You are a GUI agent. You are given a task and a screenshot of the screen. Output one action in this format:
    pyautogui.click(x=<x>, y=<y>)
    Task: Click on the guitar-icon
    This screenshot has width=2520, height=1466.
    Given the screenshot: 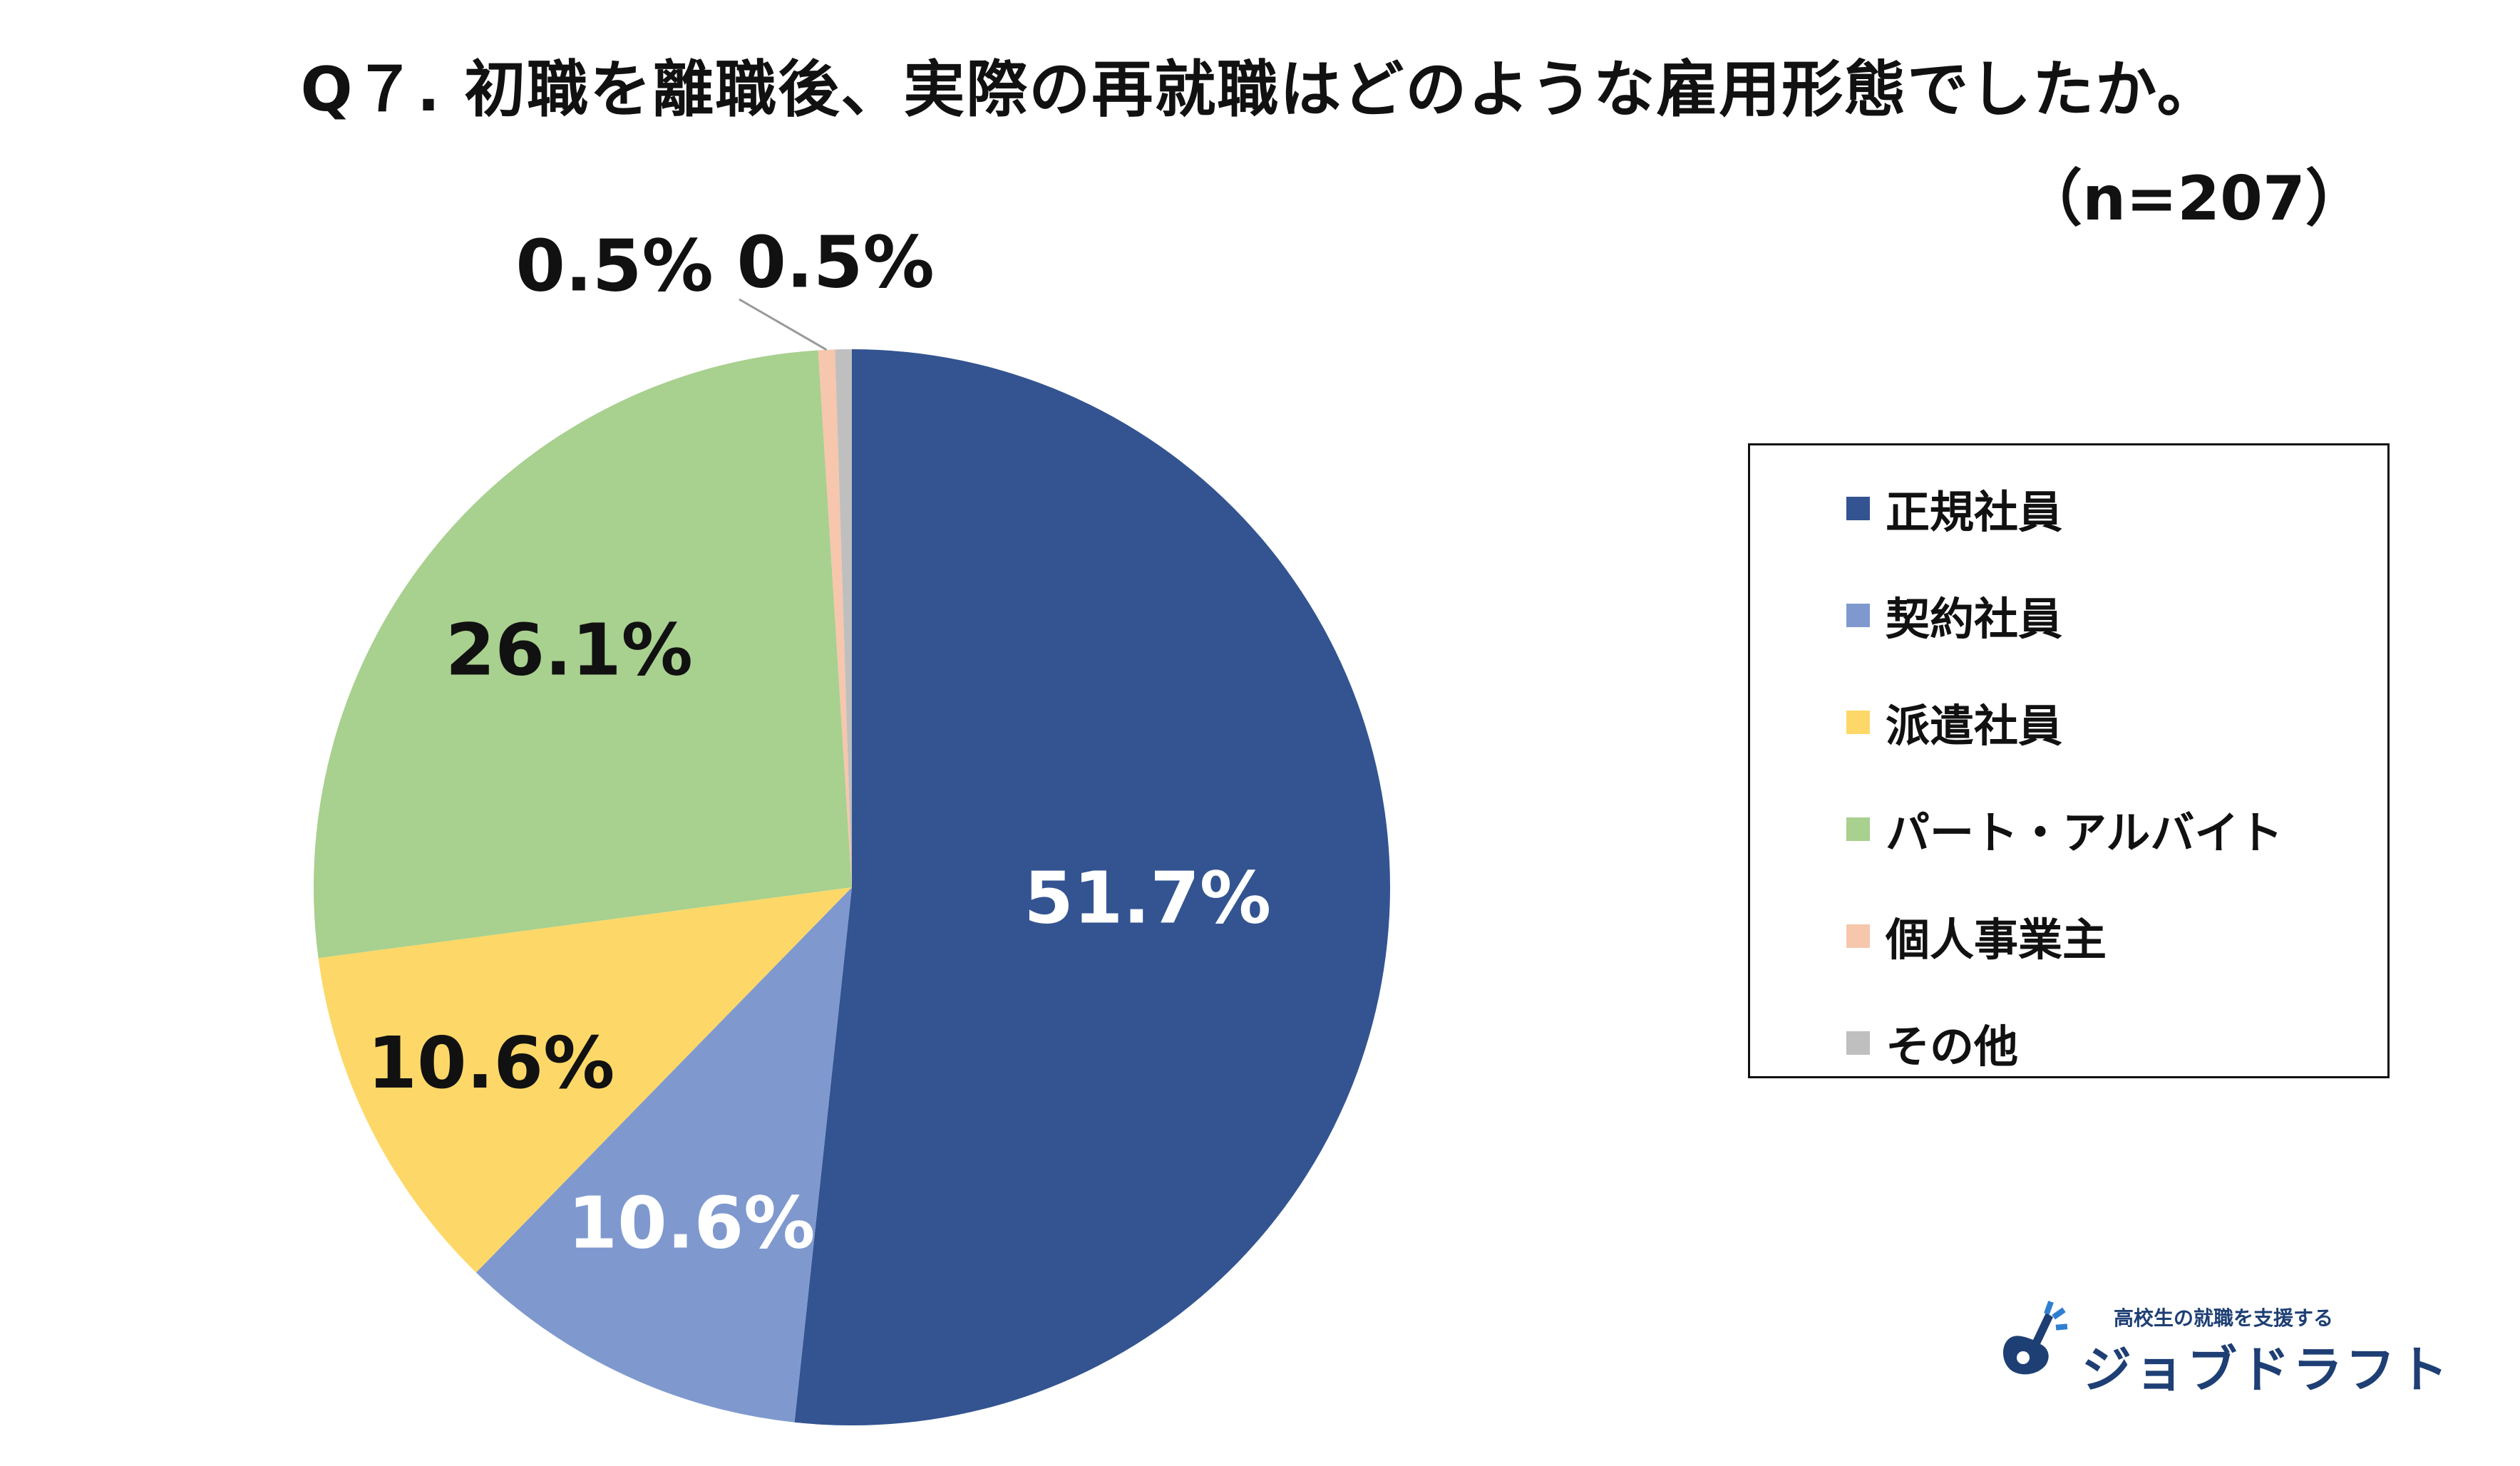 What is the action you would take?
    pyautogui.click(x=2035, y=1338)
    